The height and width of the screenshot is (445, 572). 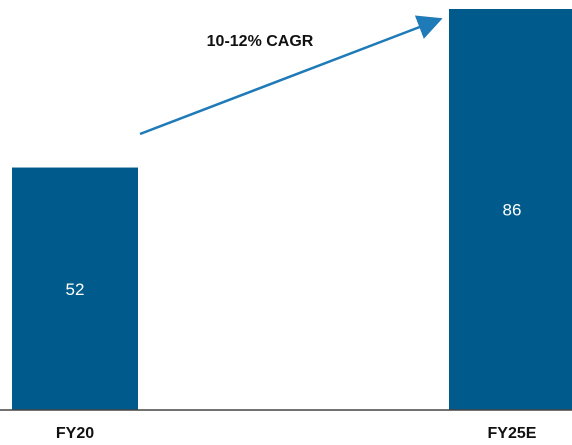 What do you see at coordinates (512, 433) in the screenshot?
I see `category-label-fy25e: FY25E` at bounding box center [512, 433].